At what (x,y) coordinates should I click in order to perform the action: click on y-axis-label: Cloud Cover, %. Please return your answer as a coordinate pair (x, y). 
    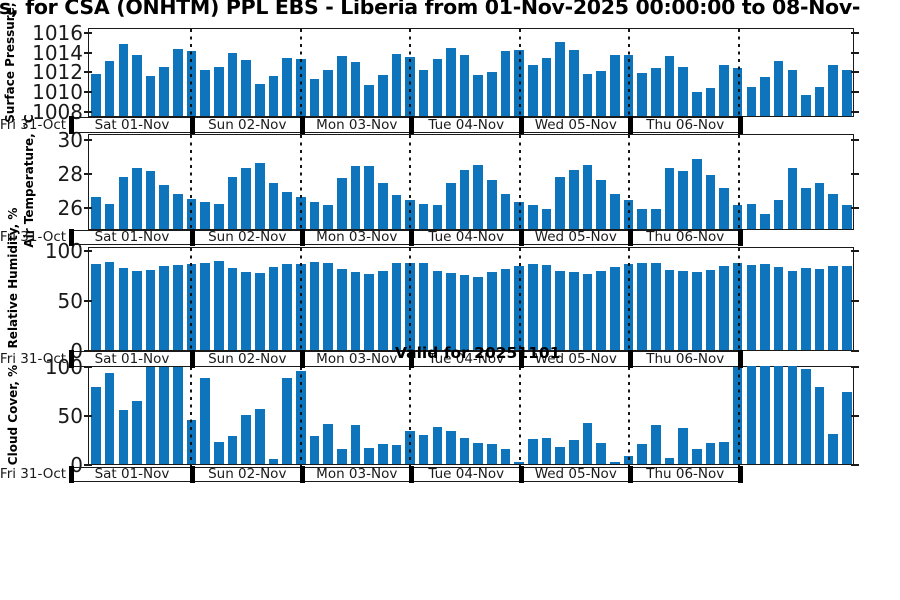
    Looking at the image, I should click on (13, 415).